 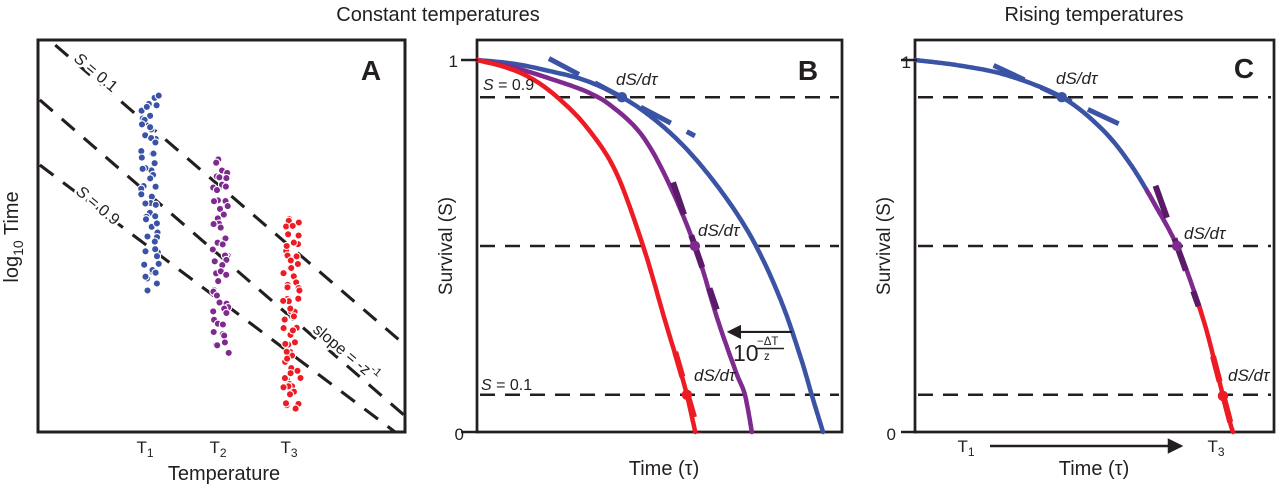 I want to click on panel-b-xlabel: Time (τ), so click(x=664, y=469).